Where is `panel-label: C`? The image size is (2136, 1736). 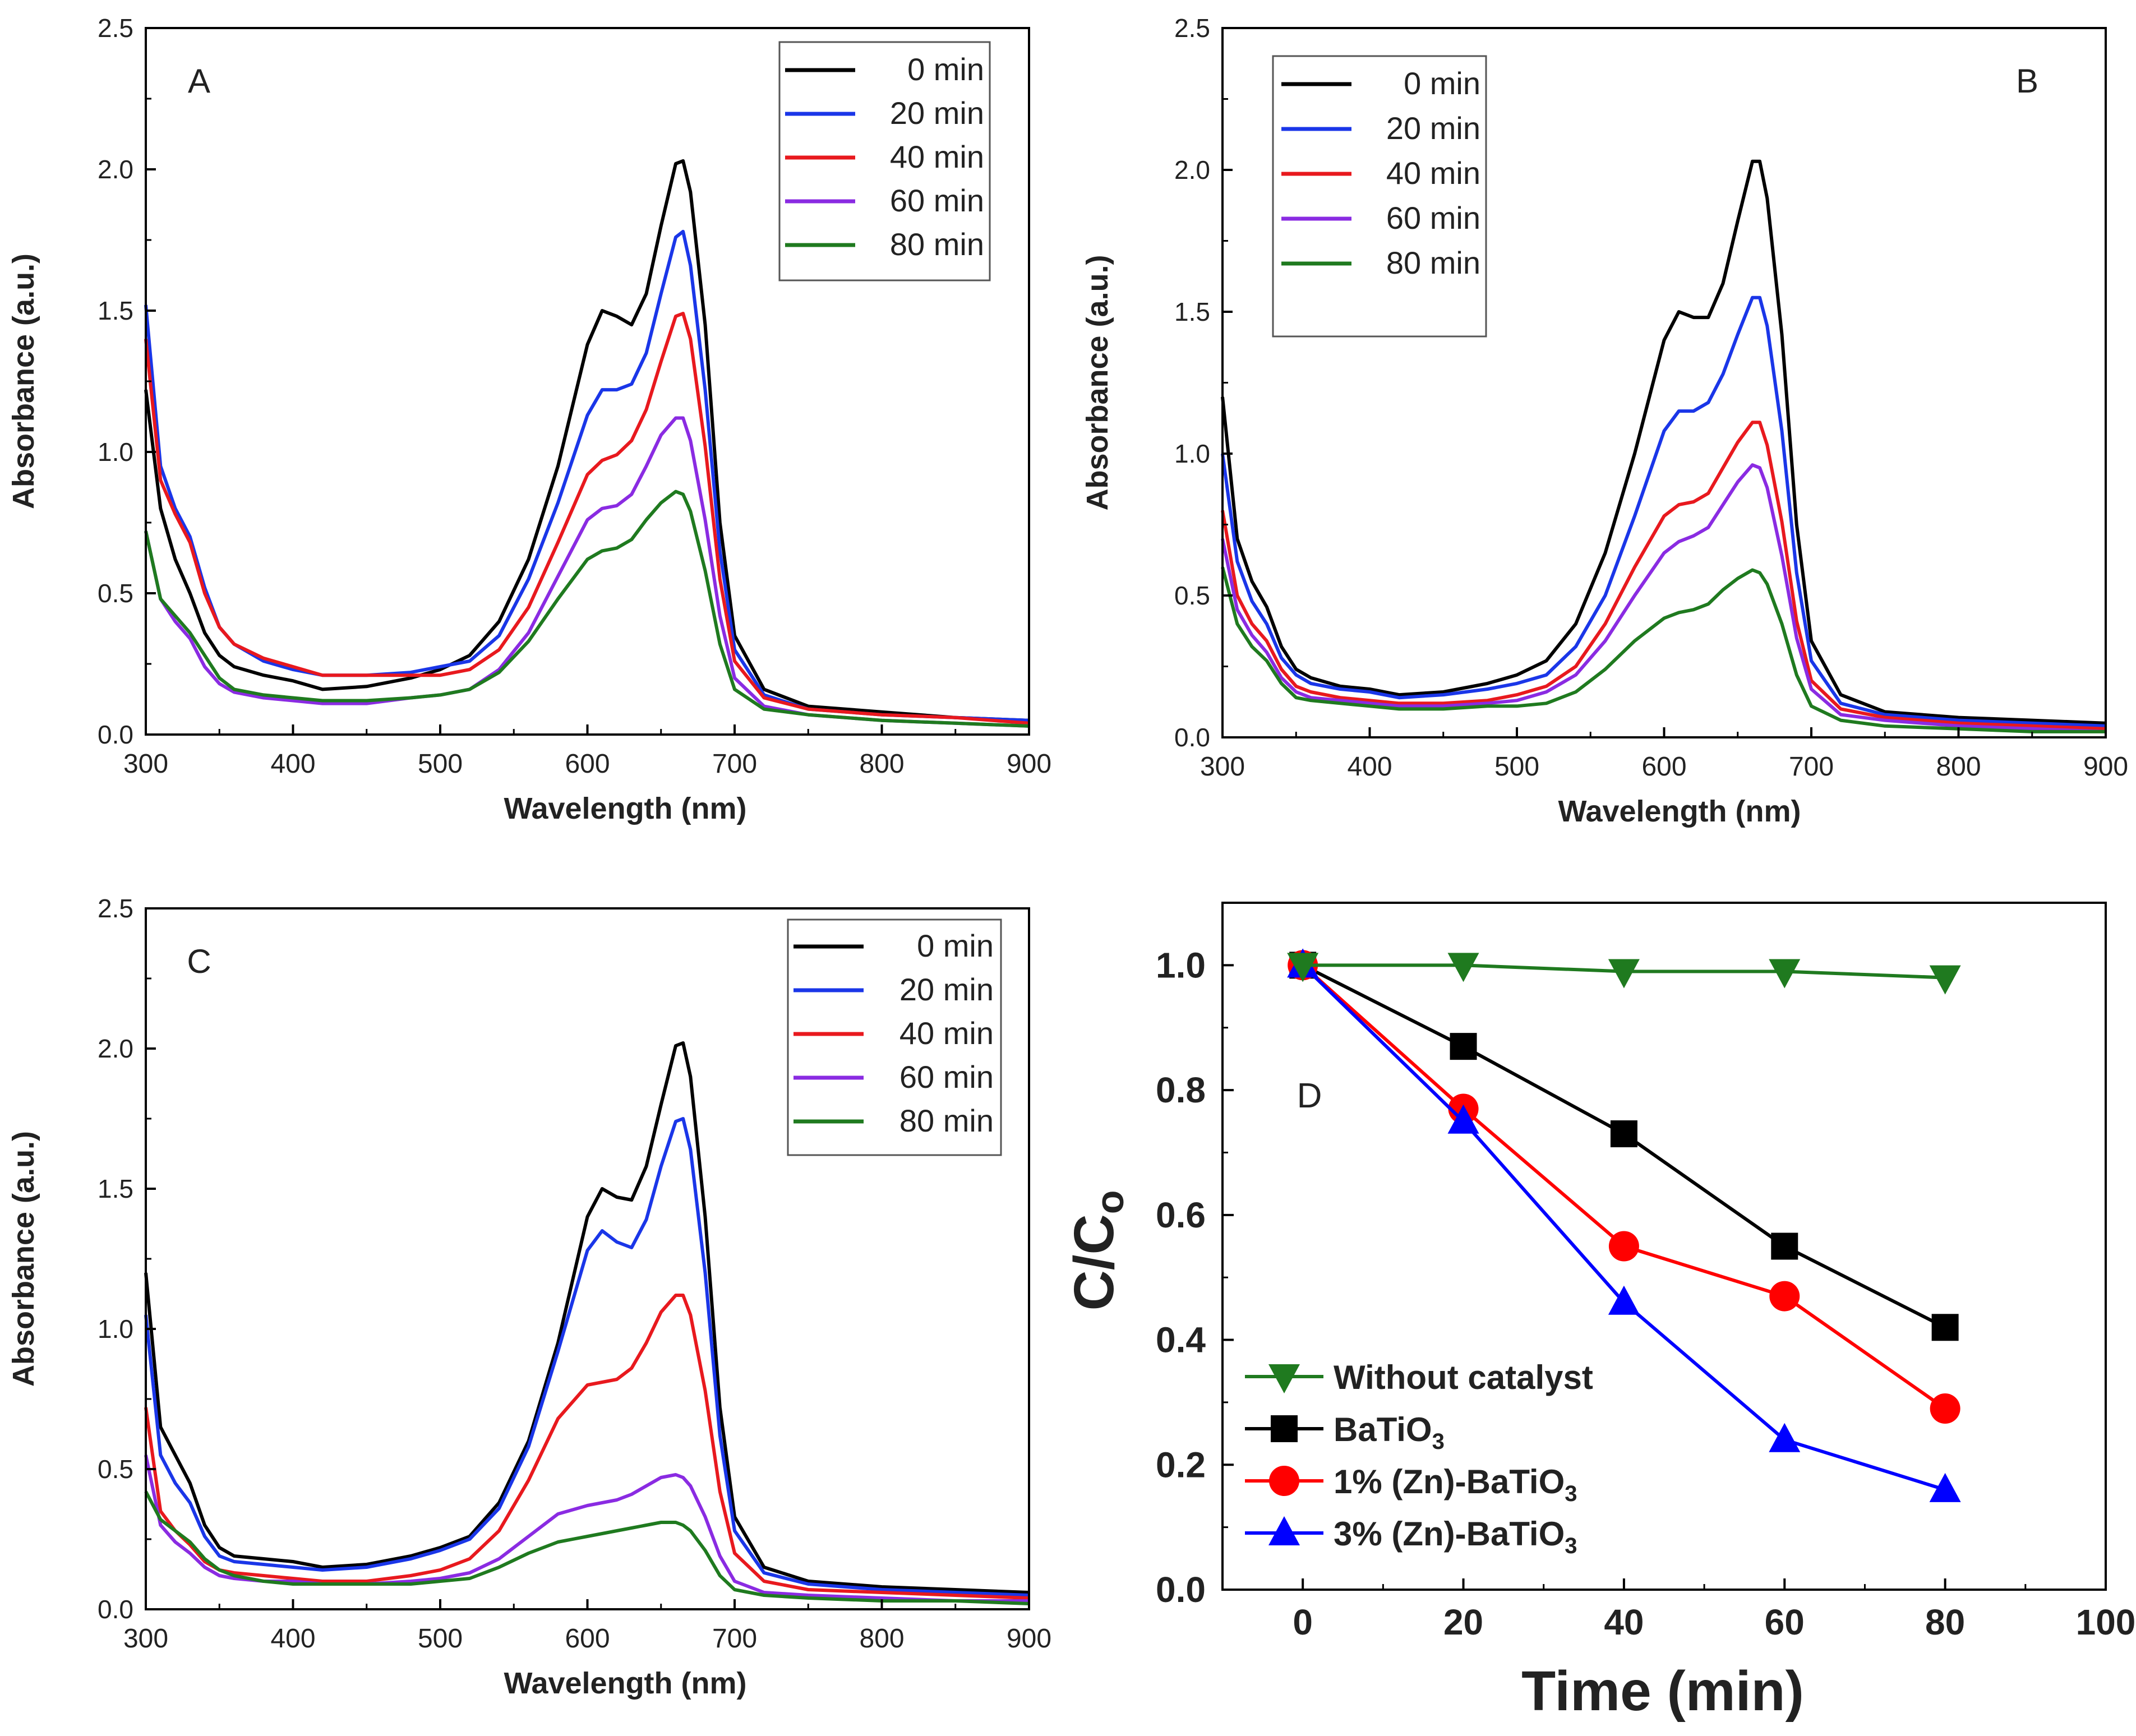 panel-label: C is located at coordinates (199, 961).